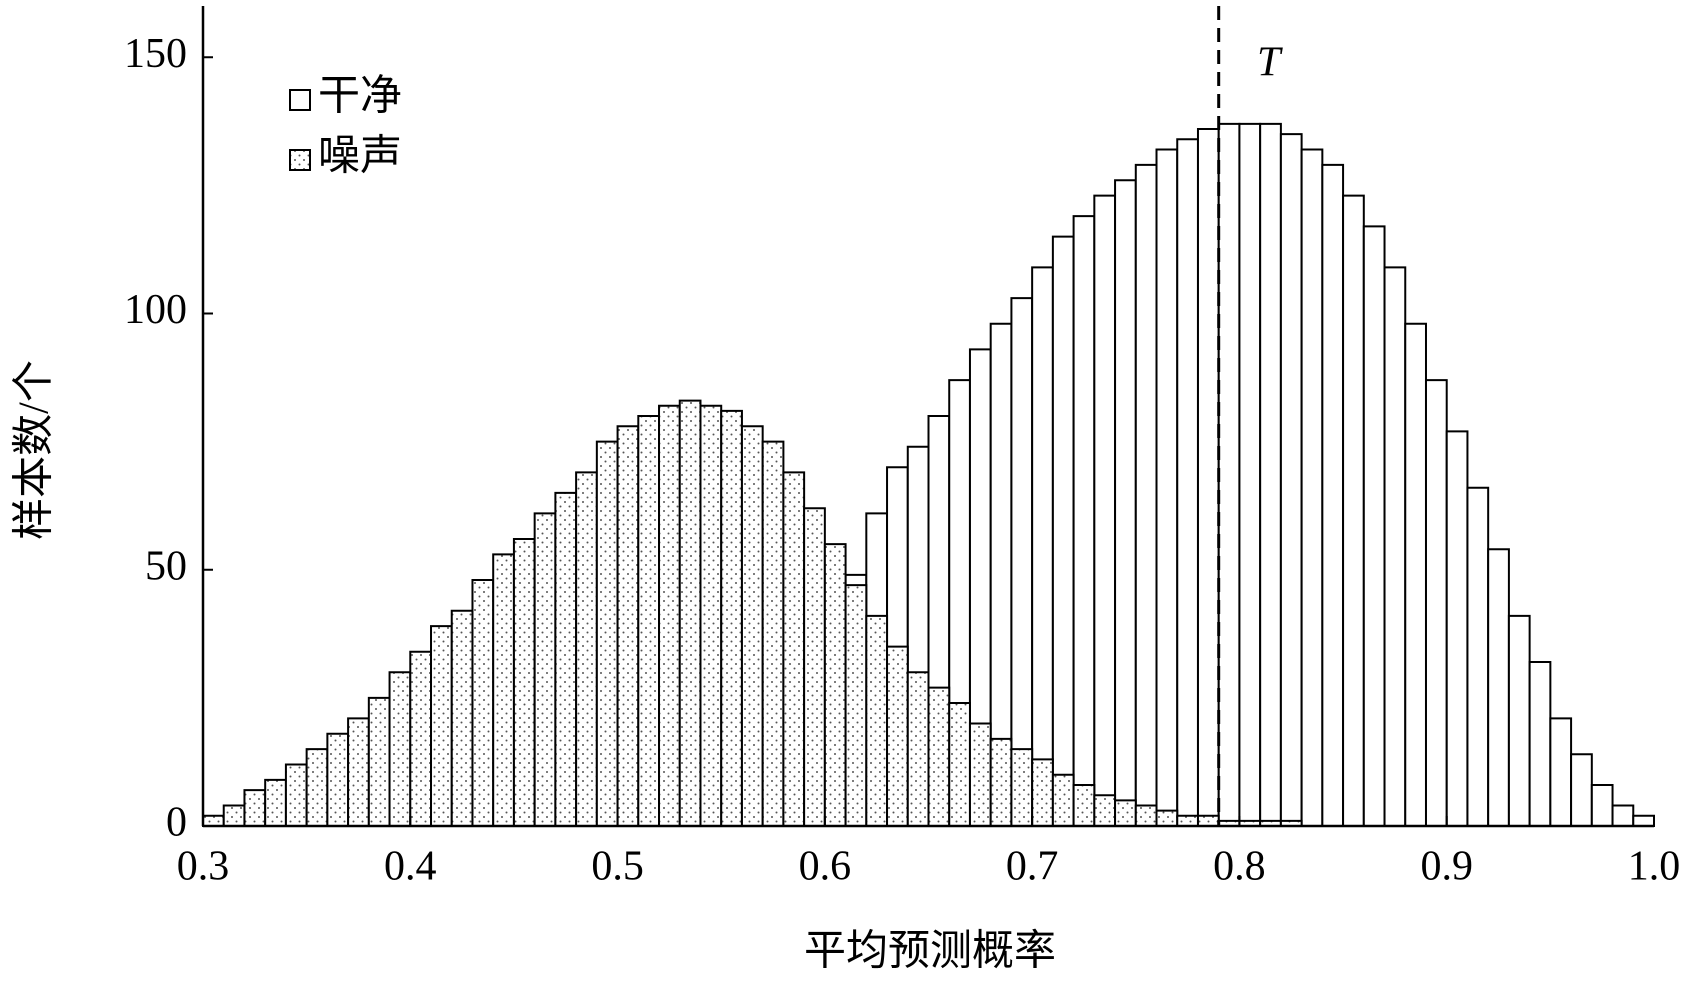  Describe the element at coordinates (410, 867) in the screenshot. I see `x-tick-label: 0.4` at that location.